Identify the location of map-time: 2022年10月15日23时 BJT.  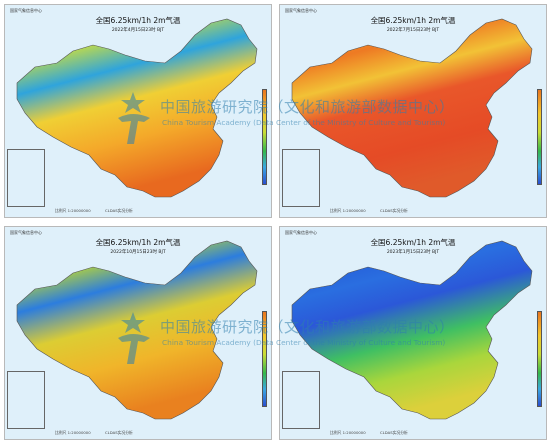
(138, 252).